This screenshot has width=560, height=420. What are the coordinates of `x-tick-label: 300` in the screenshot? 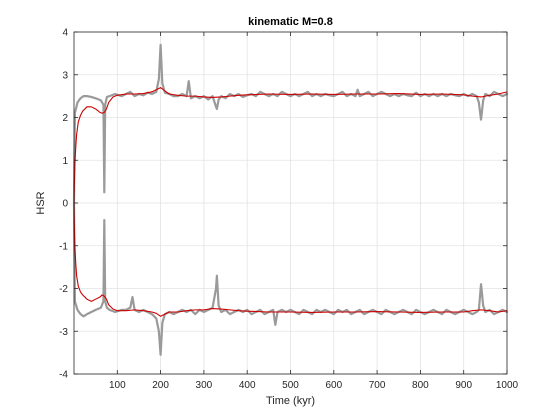 It's located at (204, 385).